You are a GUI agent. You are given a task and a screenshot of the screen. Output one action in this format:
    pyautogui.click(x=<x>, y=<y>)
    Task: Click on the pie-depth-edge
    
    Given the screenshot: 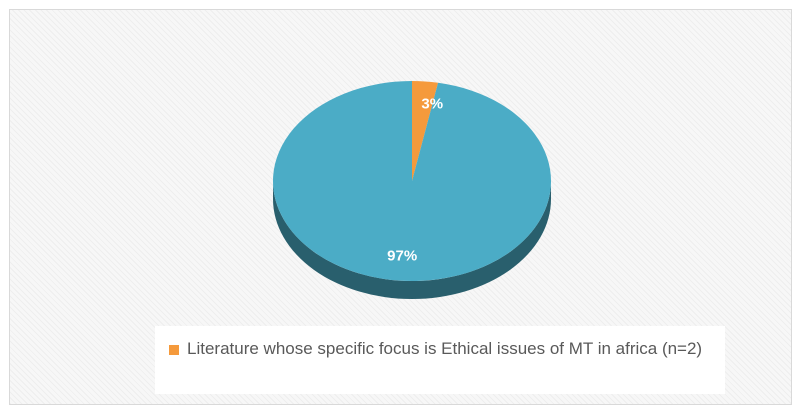 What is the action you would take?
    pyautogui.click(x=412, y=240)
    